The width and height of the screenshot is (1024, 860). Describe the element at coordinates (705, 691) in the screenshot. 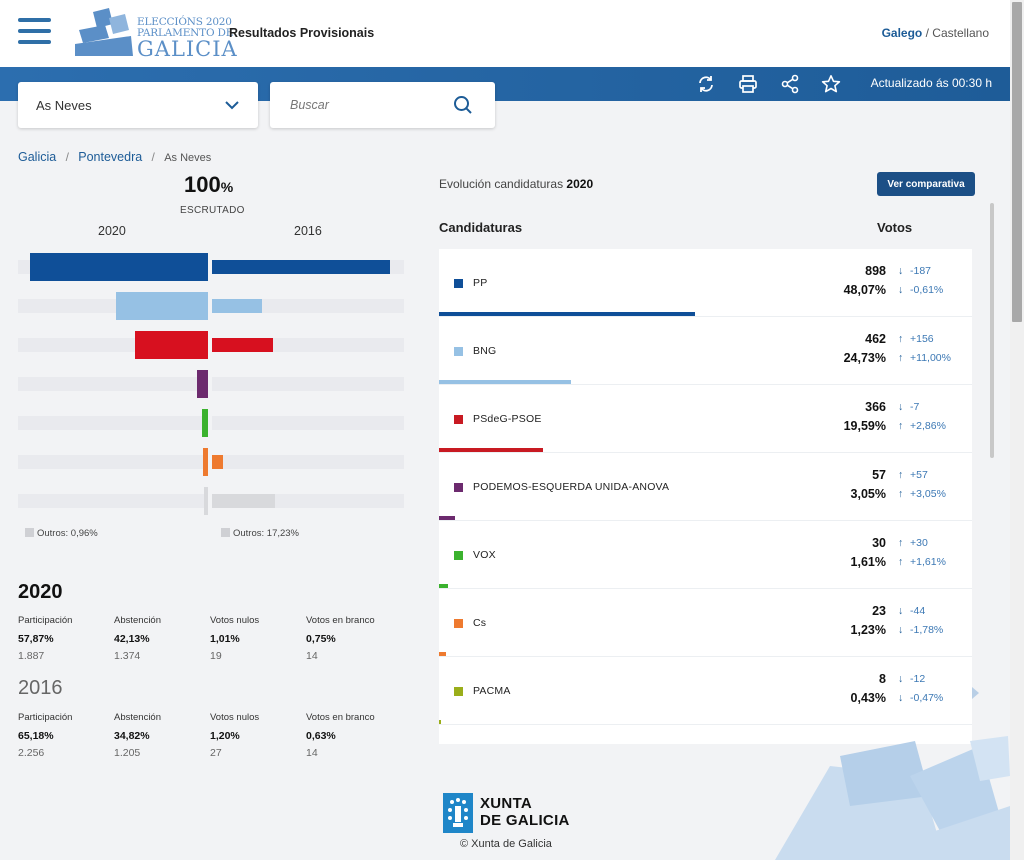

I see `party-row: PACMA 8 0,43% ↓ -12 ↓ -0,47%` at that location.